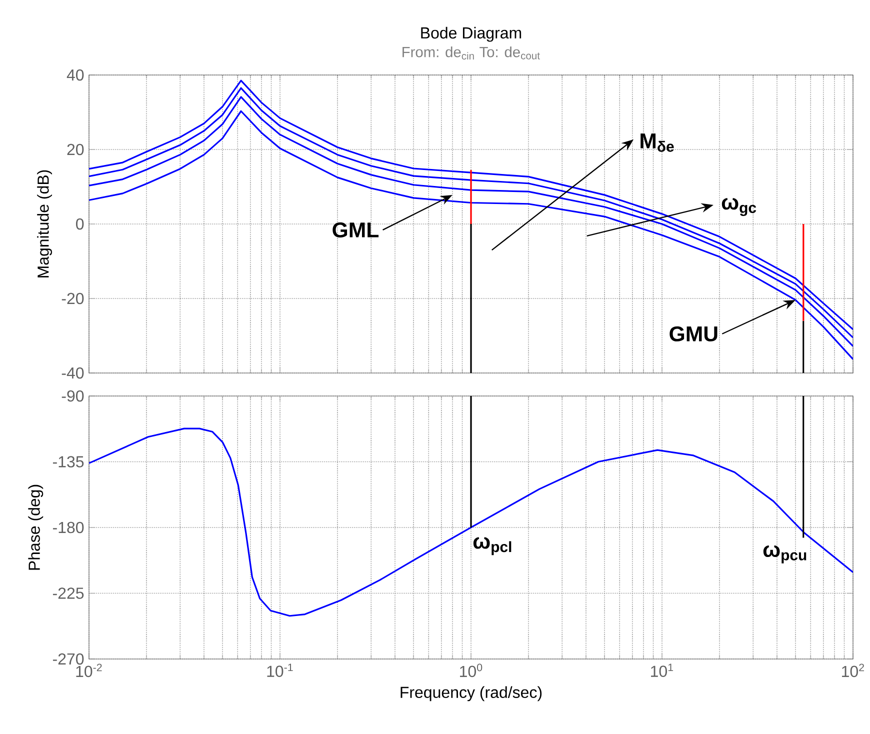  Describe the element at coordinates (73, 373) in the screenshot. I see `y-tick-label: -40` at that location.